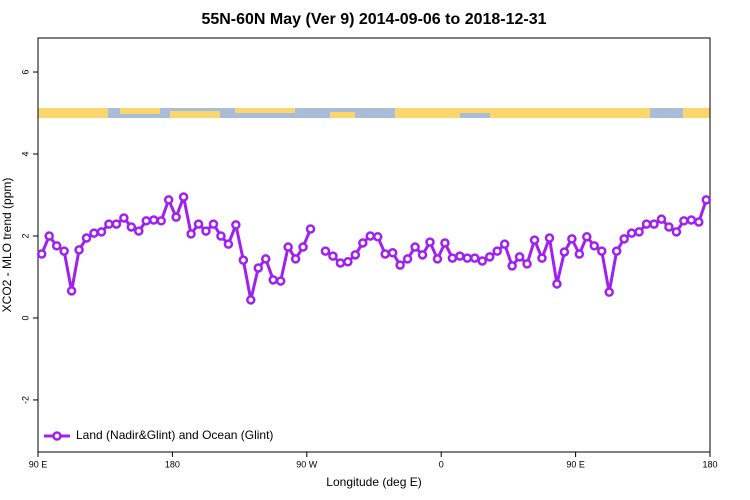 The image size is (750, 500). I want to click on y-tick-label: 6, so click(25, 72).